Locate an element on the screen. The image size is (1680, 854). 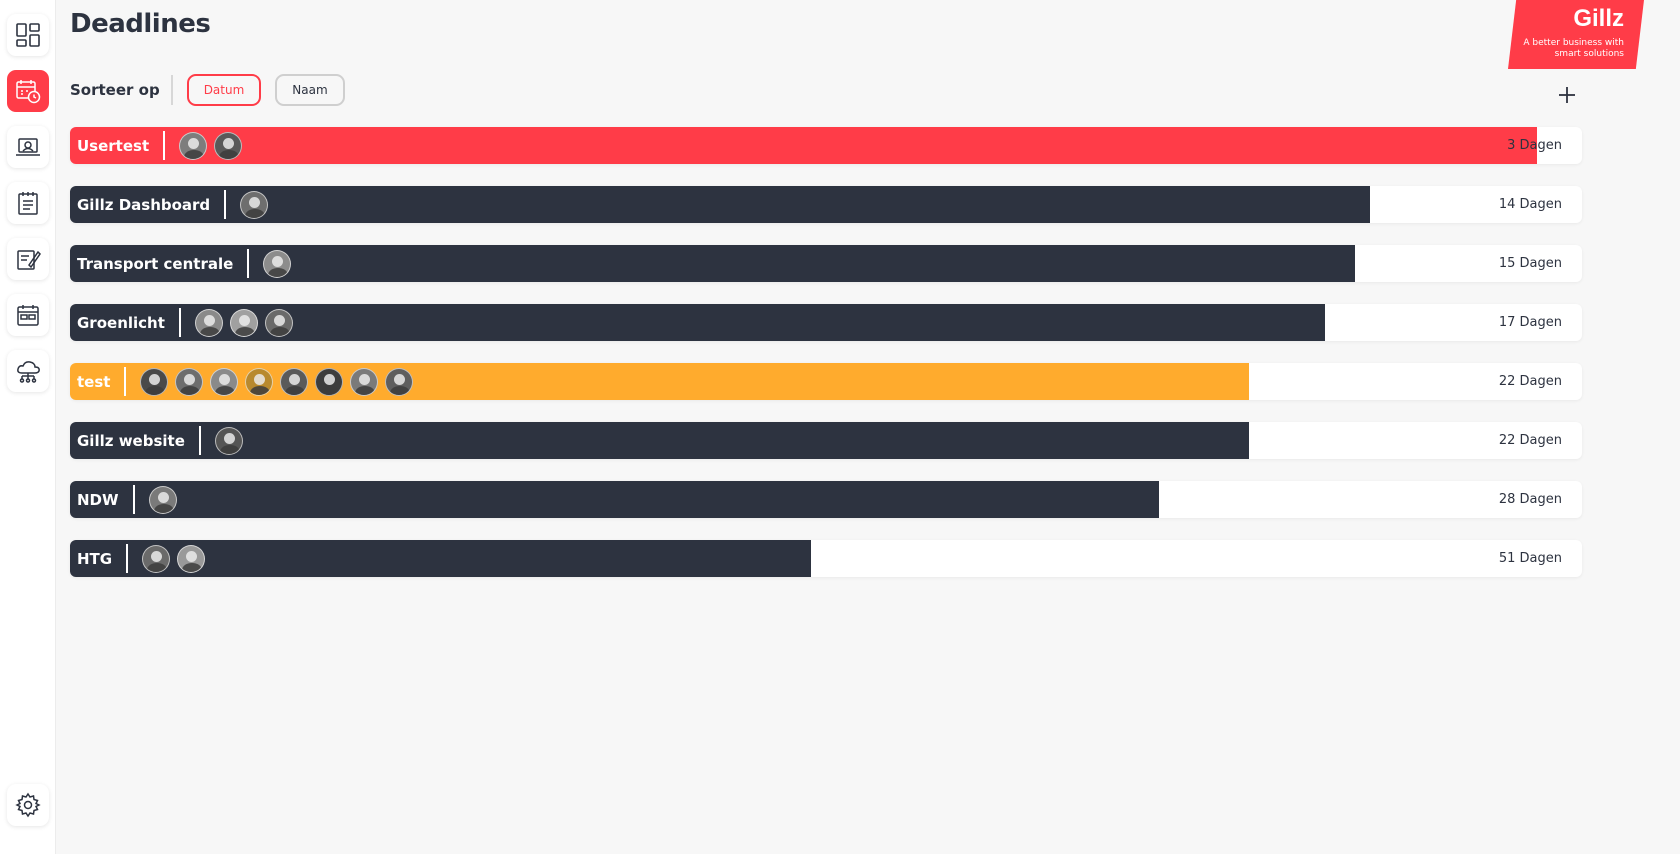
sort-bar: Sorteer op Datum Naam is located at coordinates (214, 90).